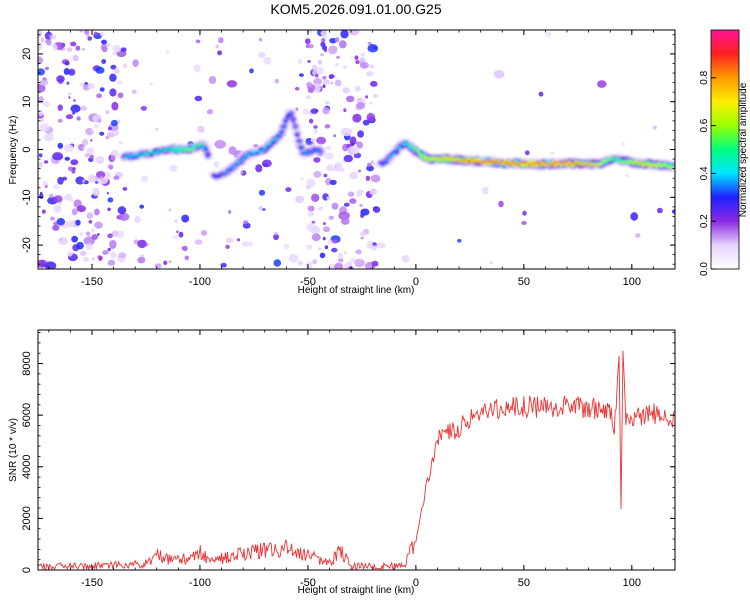 Image resolution: width=750 pixels, height=600 pixels. What do you see at coordinates (416, 583) in the screenshot?
I see `x-tick-label: 0` at bounding box center [416, 583].